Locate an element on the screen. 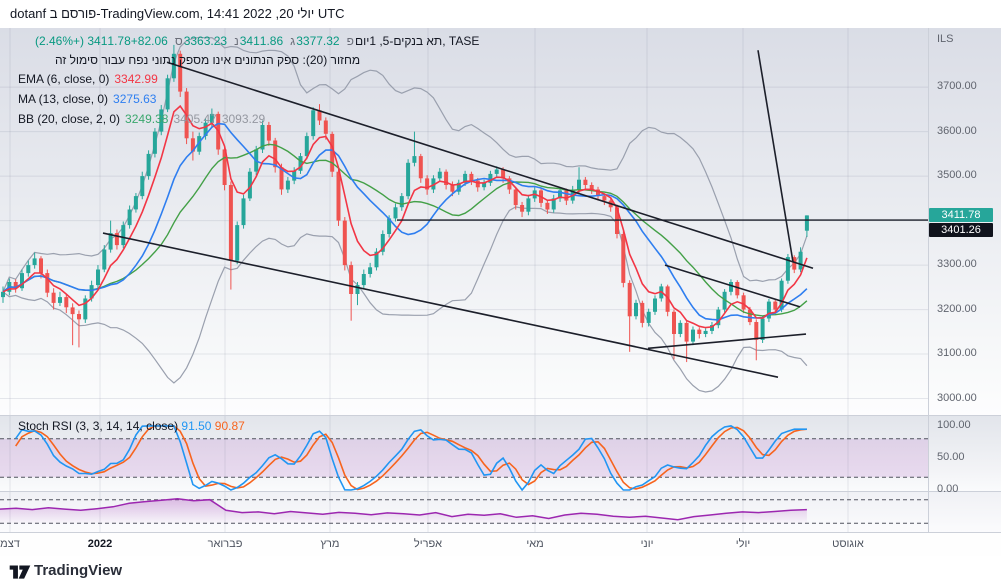 This screenshot has height=587, width=1001. symbol-title: תא בנקים-5, 1יום, TASE is located at coordinates (417, 41).